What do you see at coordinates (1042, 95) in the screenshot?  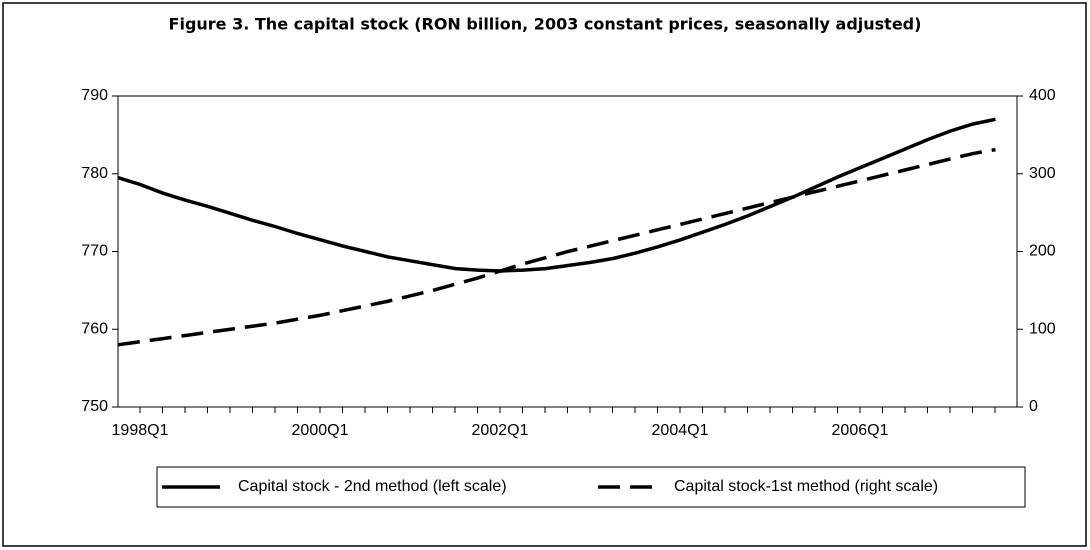 I see `y2-tick-label: 400` at bounding box center [1042, 95].